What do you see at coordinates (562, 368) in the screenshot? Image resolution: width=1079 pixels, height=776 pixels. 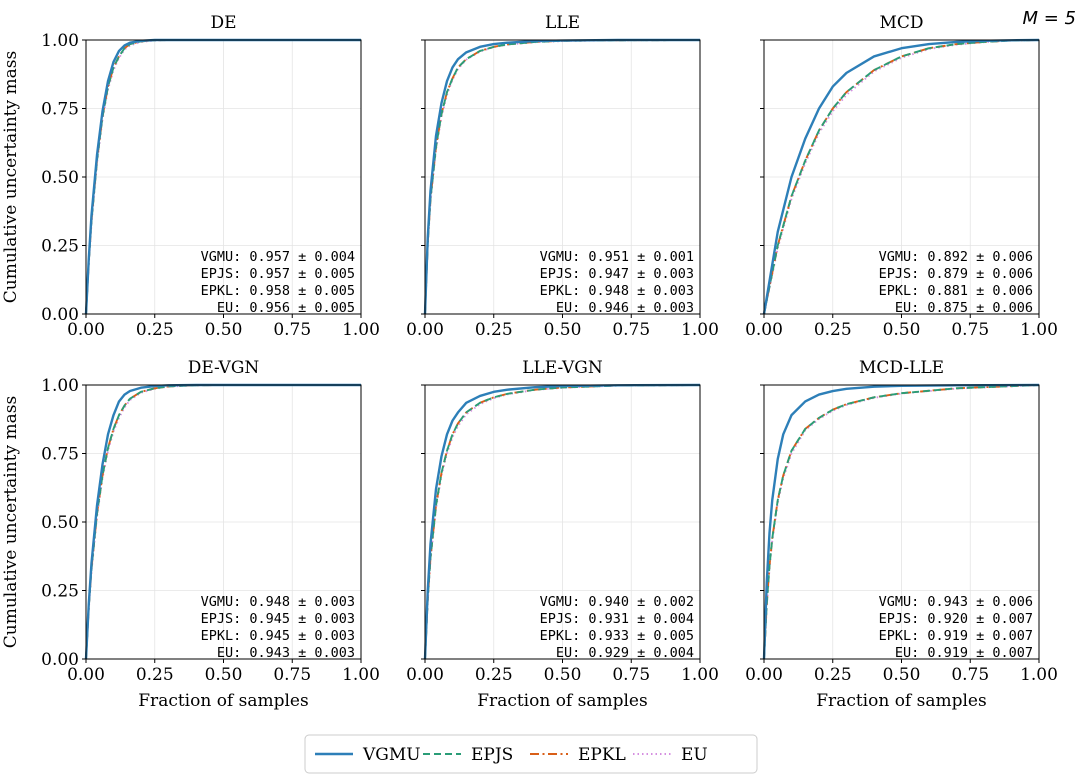 I see `subplot-title: LLE-VGN` at bounding box center [562, 368].